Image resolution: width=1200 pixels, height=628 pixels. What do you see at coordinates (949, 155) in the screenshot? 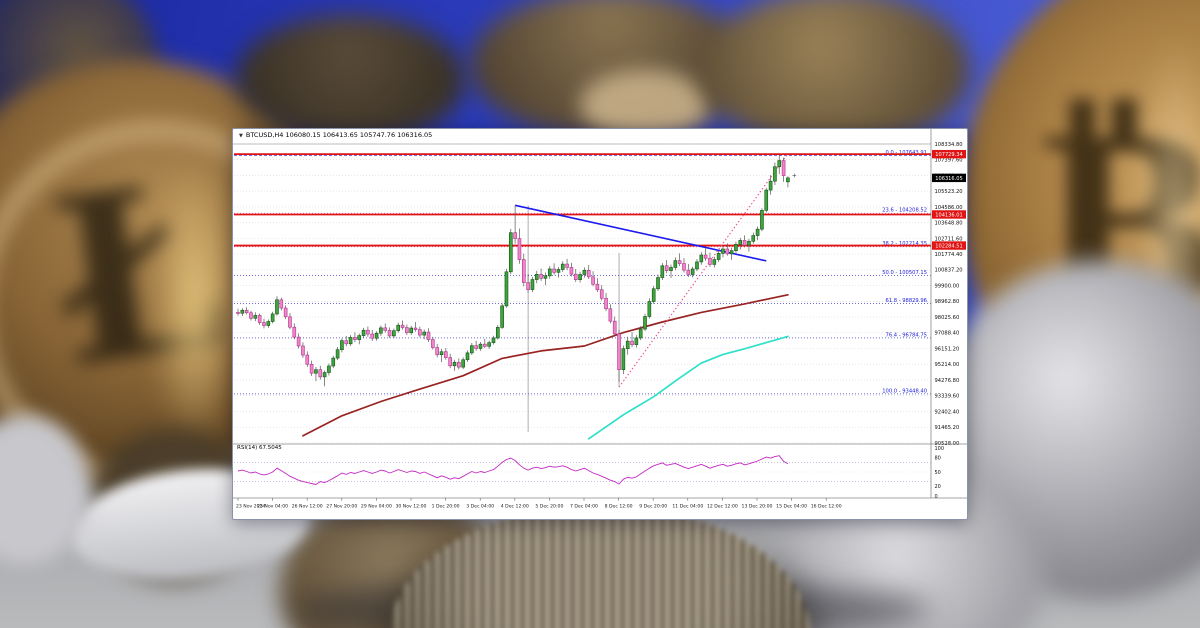
I see `svg-text: 107729.34` at bounding box center [949, 155].